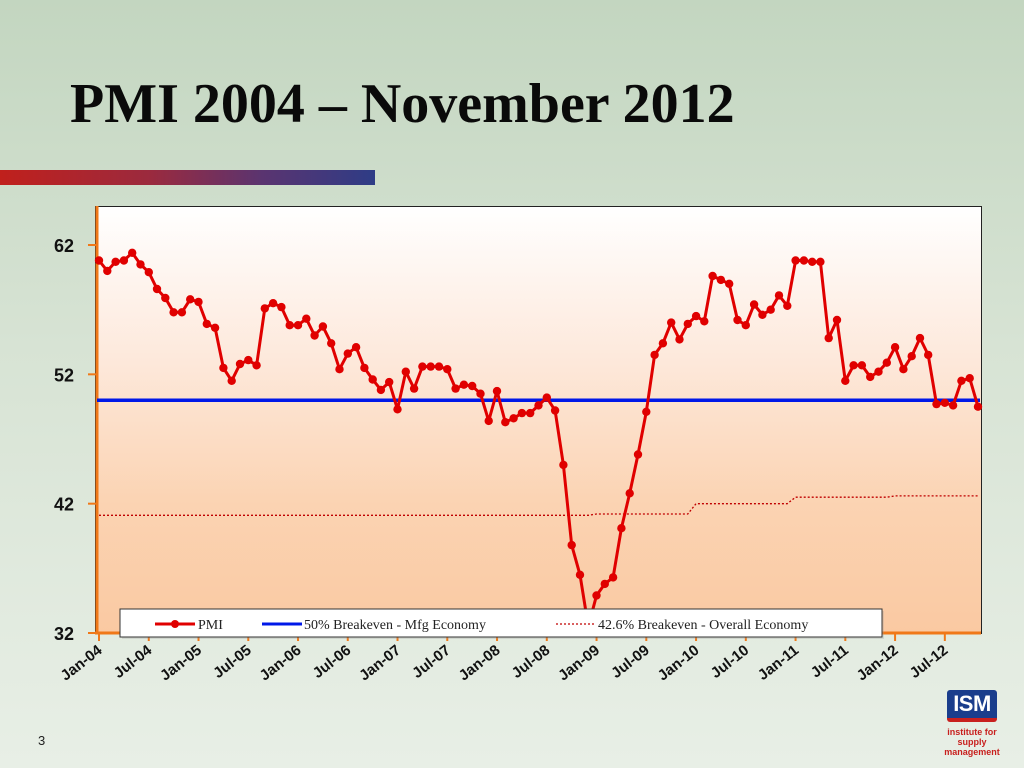 Image resolution: width=1024 pixels, height=768 pixels. Describe the element at coordinates (480, 663) in the screenshot. I see `x-tick-label: Jan-08` at that location.